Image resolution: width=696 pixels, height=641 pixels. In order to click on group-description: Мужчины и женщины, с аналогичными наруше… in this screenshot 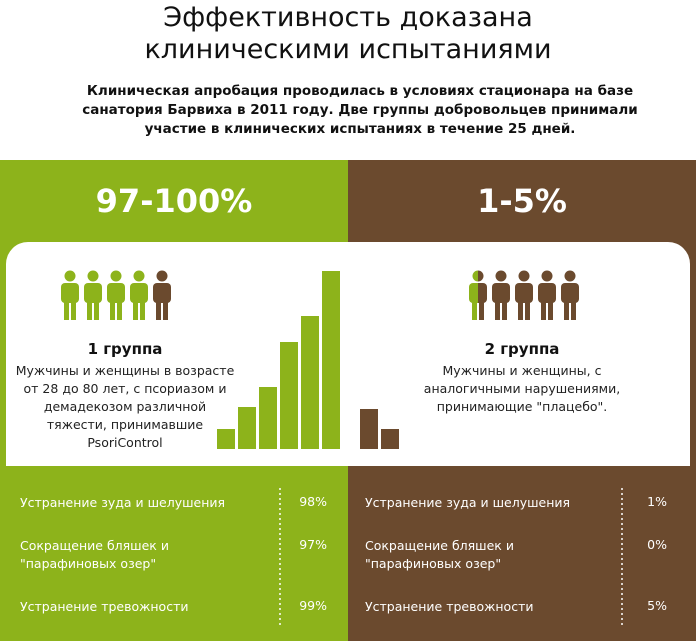, I will do `click(522, 388)`.